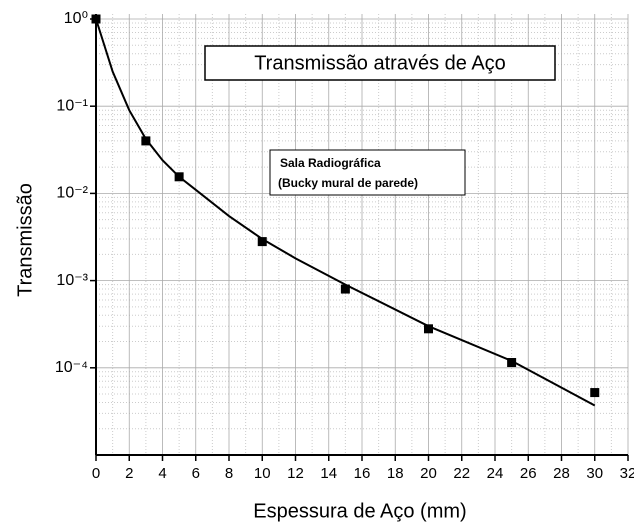  Describe the element at coordinates (561, 473) in the screenshot. I see `x-tick-label: 28` at that location.